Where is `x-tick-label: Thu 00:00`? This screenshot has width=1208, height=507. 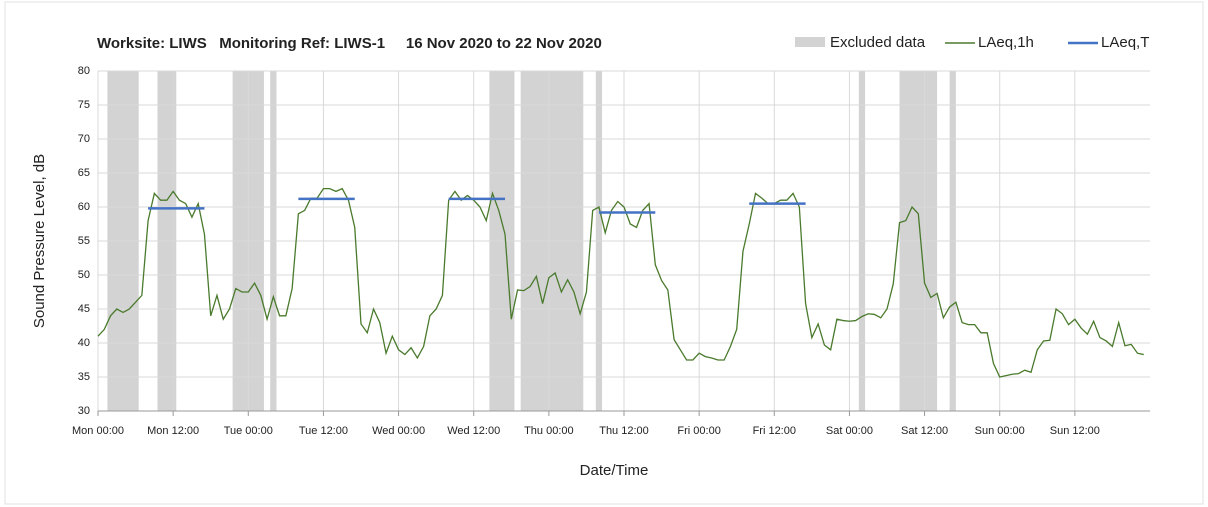
x-tick-label: Thu 00:00 is located at coordinates (549, 431).